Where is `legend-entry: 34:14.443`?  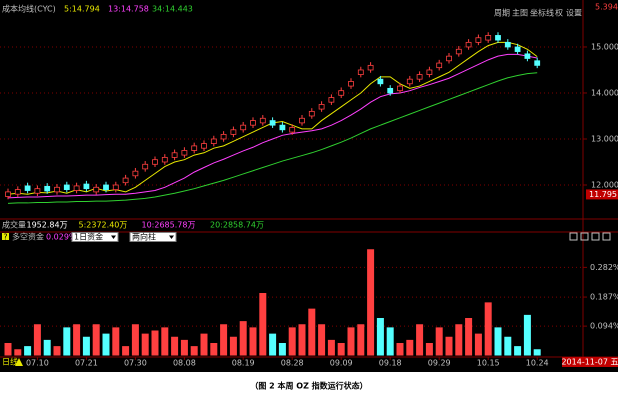
legend-entry: 34:14.443 is located at coordinates (172, 9).